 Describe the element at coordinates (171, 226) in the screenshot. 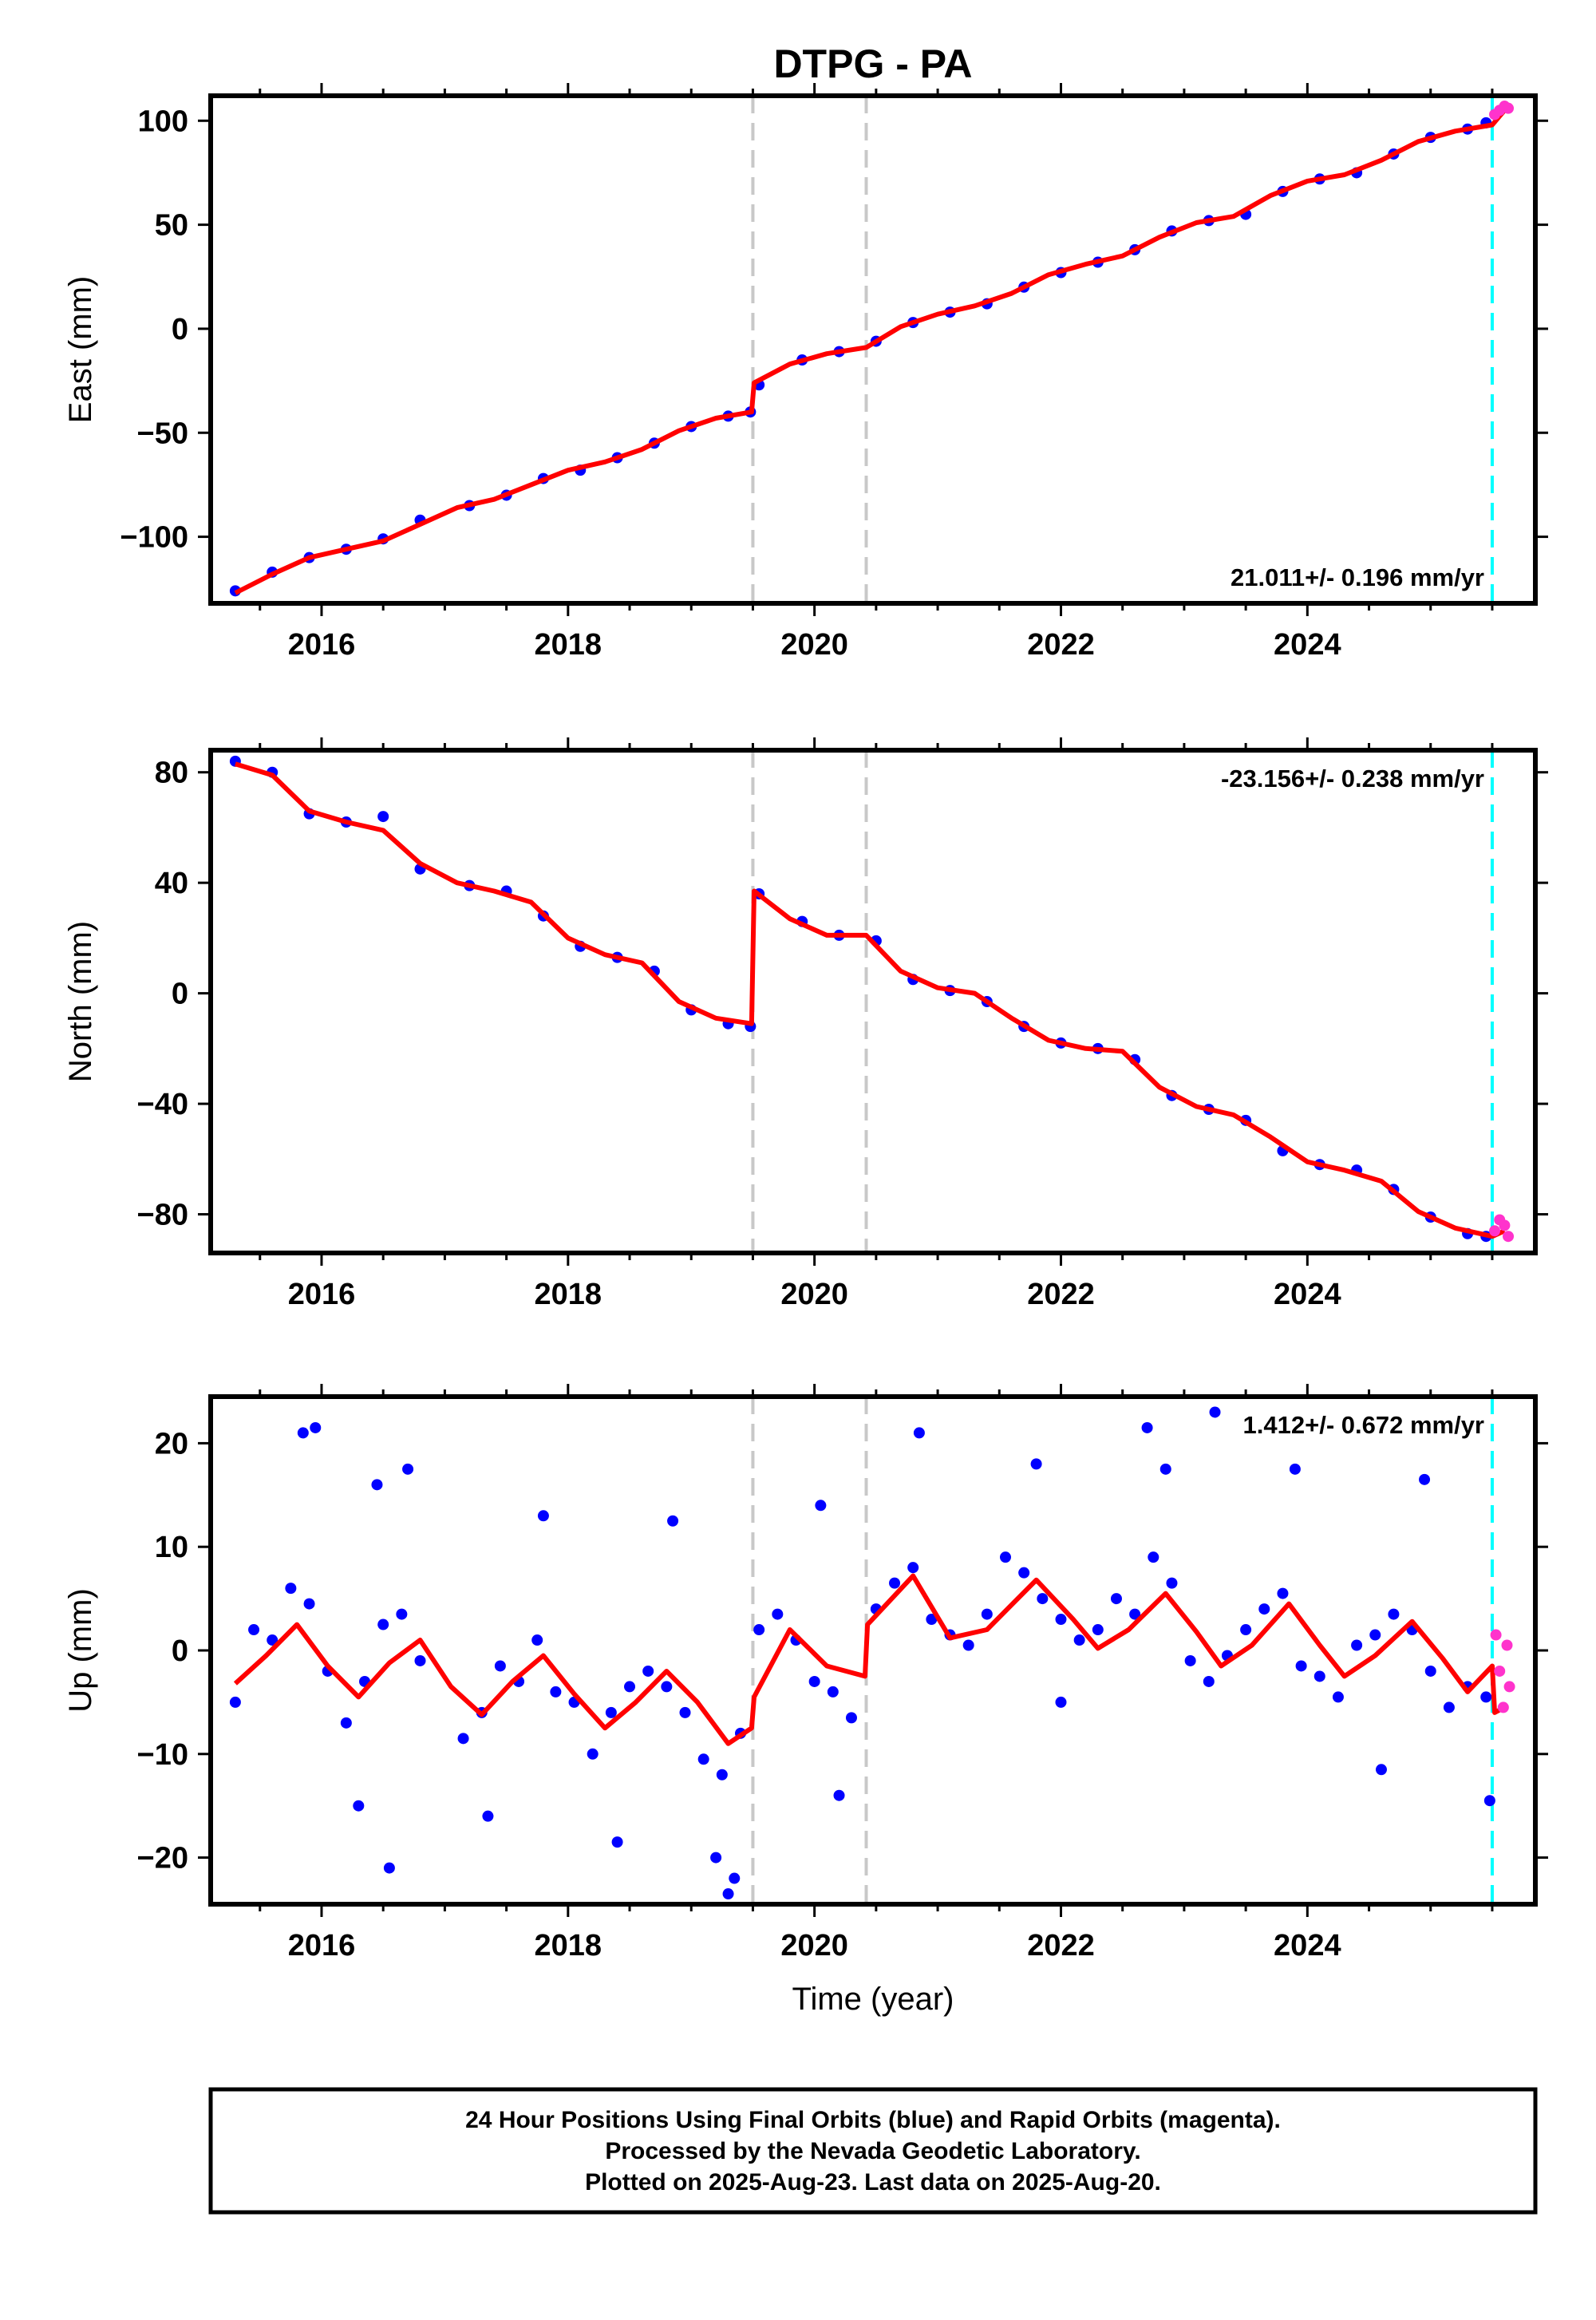

I see `y-tick-label: 50` at that location.